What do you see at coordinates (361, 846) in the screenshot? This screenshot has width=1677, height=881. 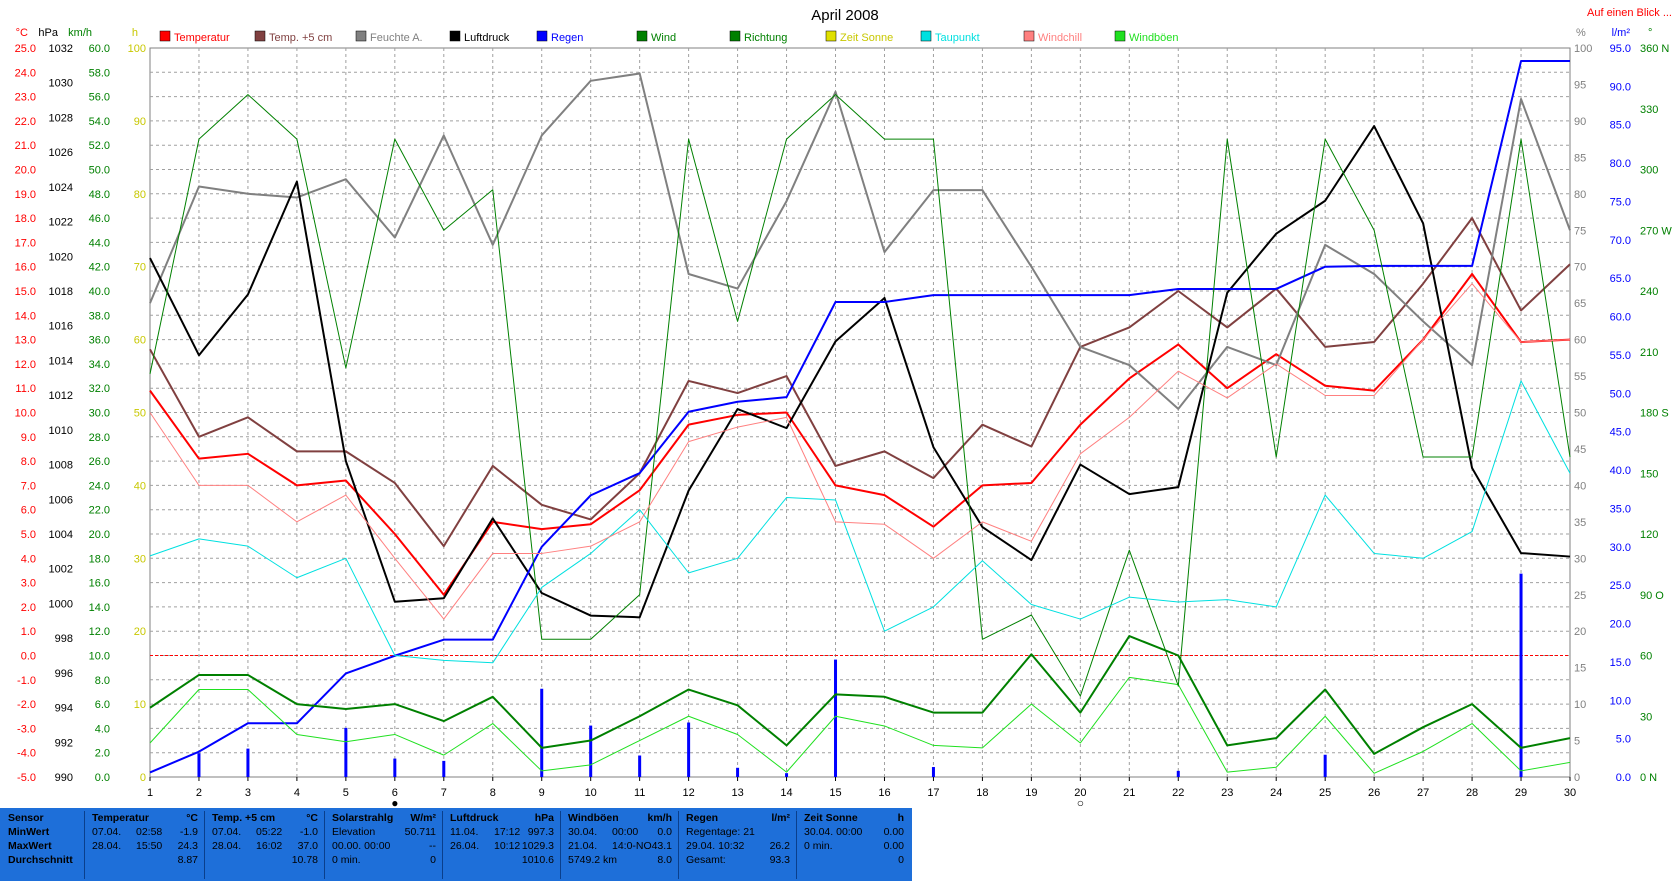 I see `solar-label: 00.00. 00:00` at bounding box center [361, 846].